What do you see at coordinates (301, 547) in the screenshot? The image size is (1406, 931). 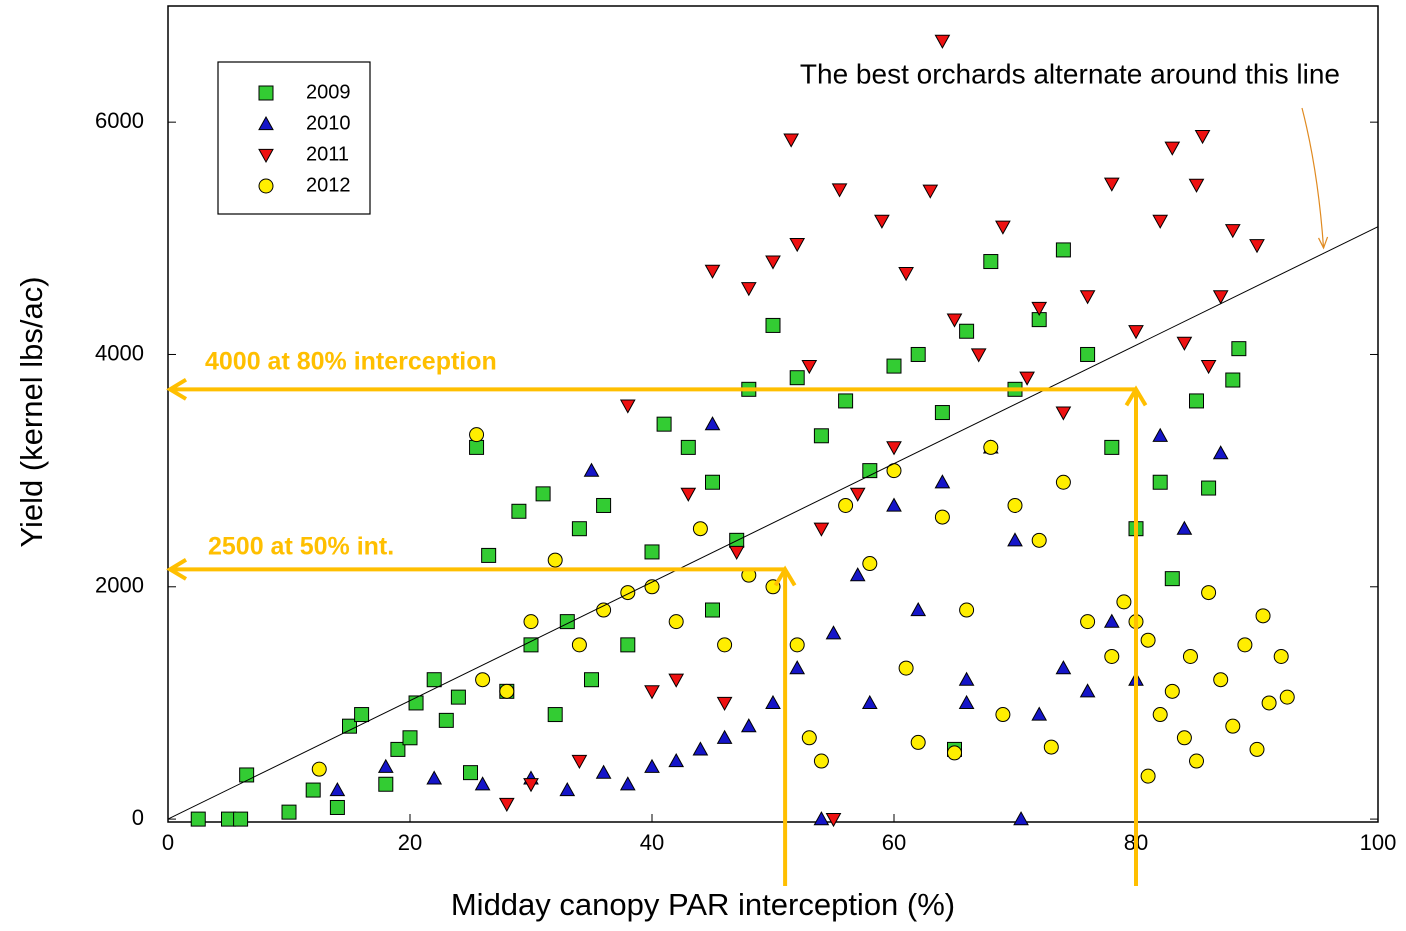 I see `annotation-text: 2500 at 50% int.` at bounding box center [301, 547].